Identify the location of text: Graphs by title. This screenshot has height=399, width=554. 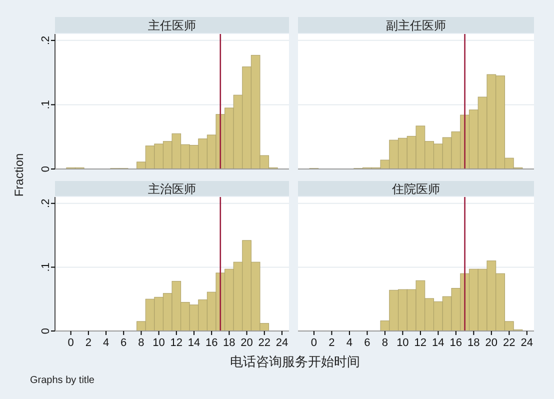
(62, 380).